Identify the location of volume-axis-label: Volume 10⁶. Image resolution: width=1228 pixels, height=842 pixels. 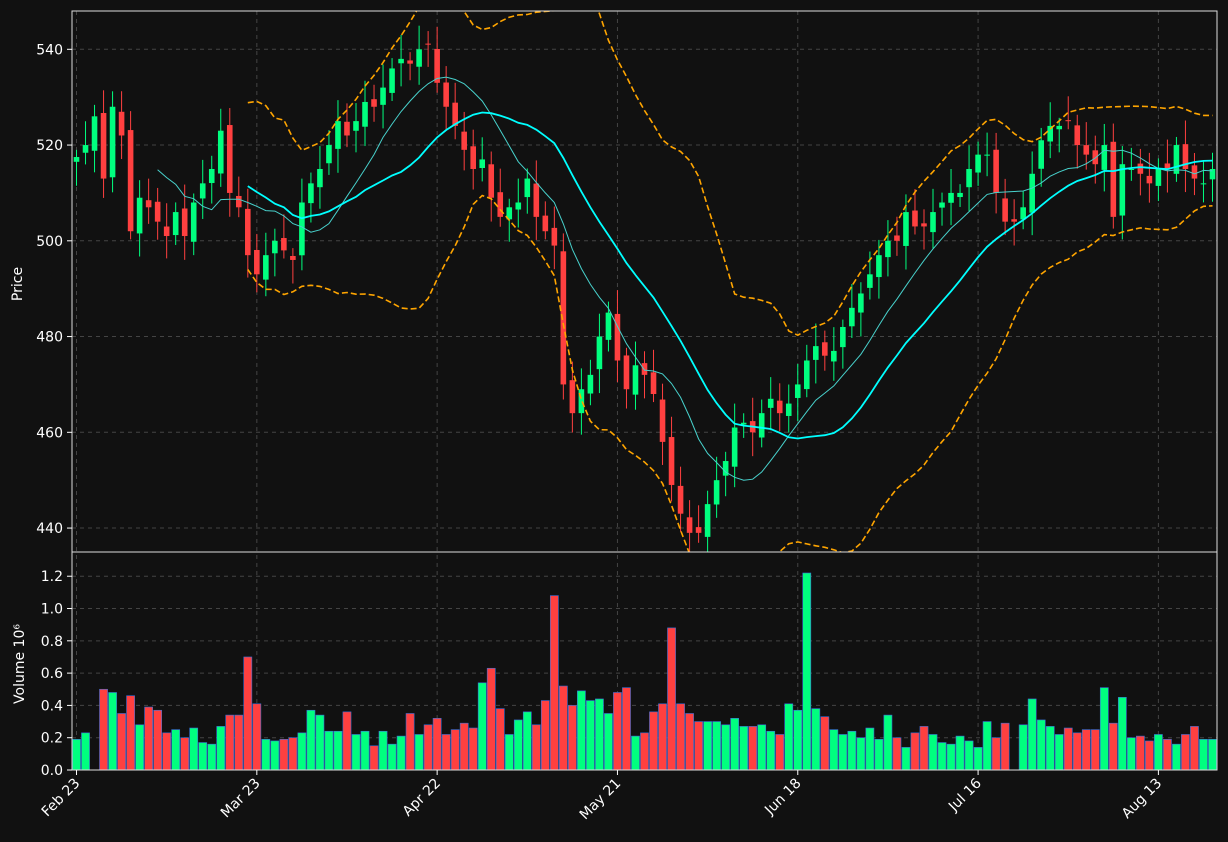
(20, 664).